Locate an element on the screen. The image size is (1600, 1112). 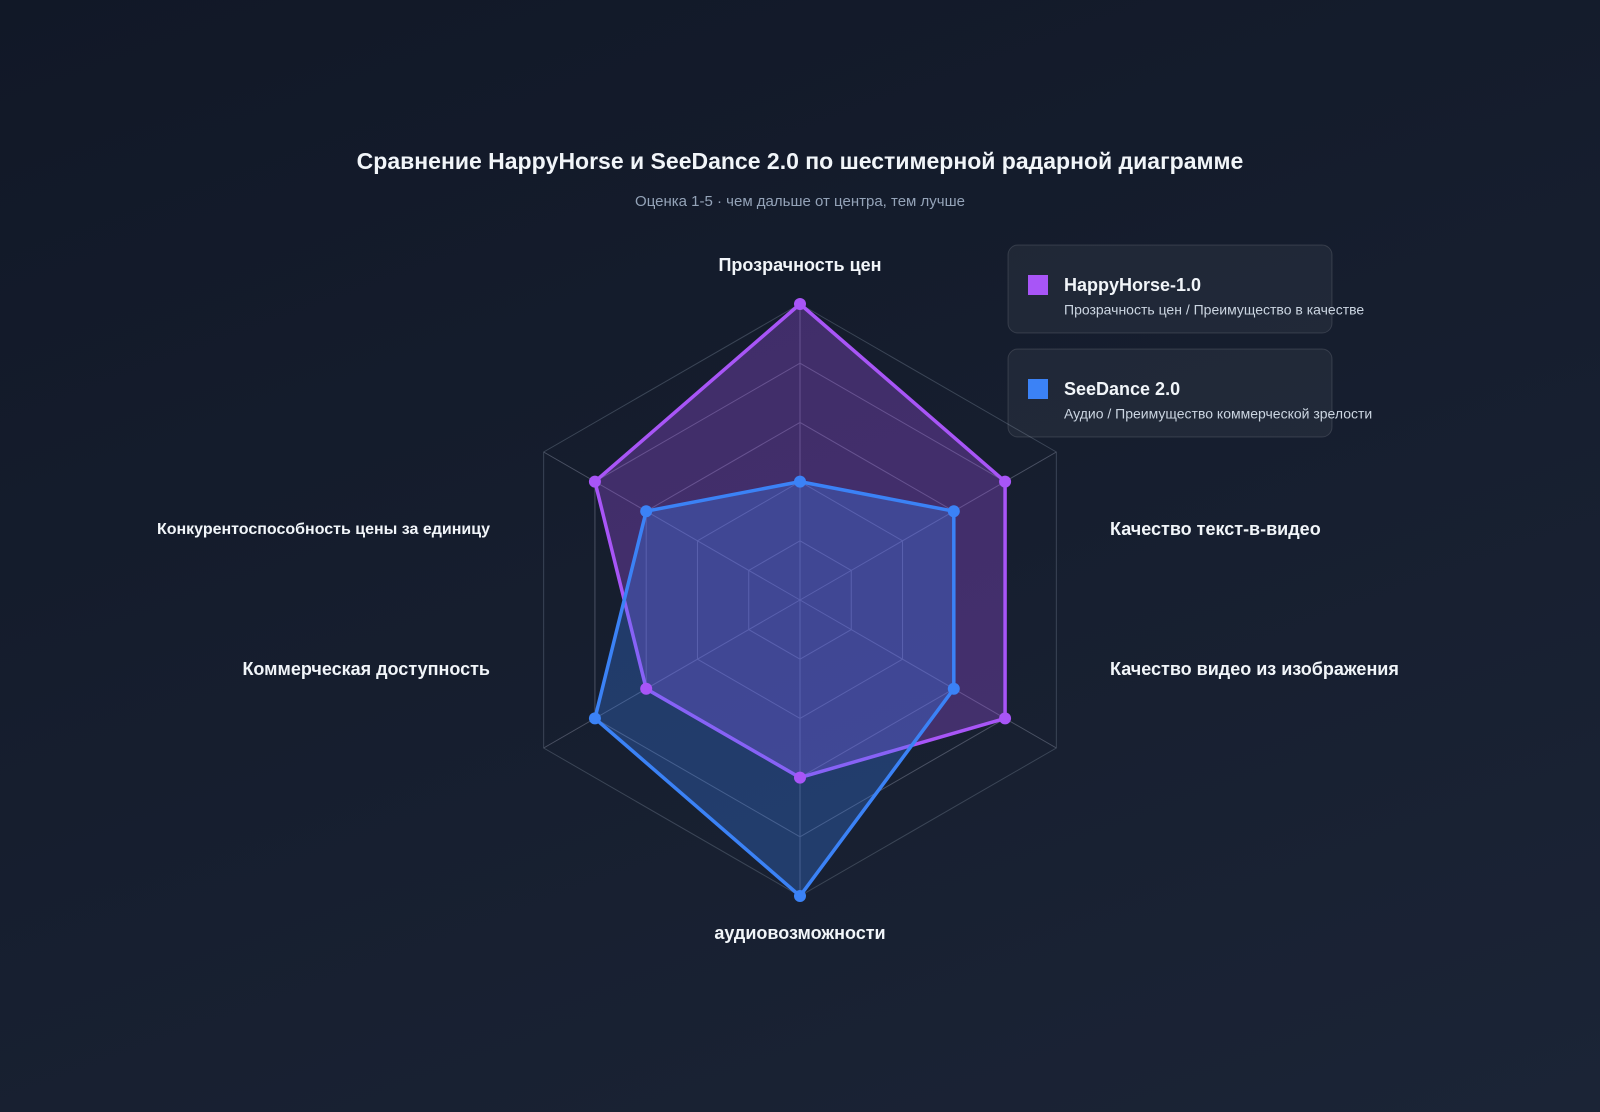
axis-label: Прозрачность цен is located at coordinates (799, 265).